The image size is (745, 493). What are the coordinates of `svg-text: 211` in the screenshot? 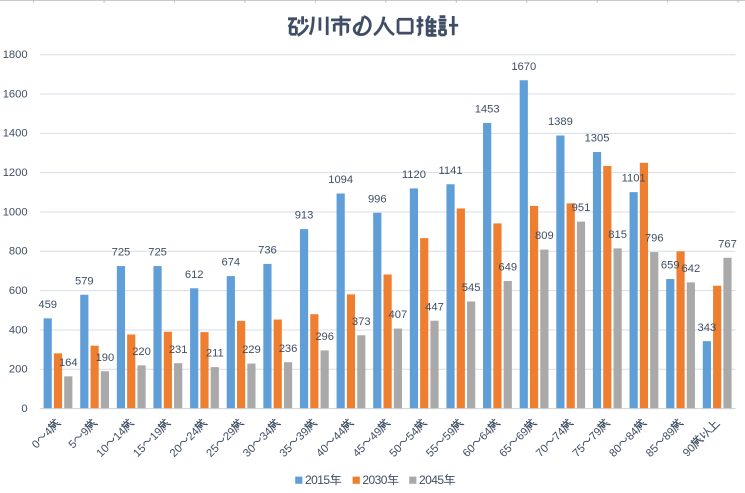 It's located at (215, 354).